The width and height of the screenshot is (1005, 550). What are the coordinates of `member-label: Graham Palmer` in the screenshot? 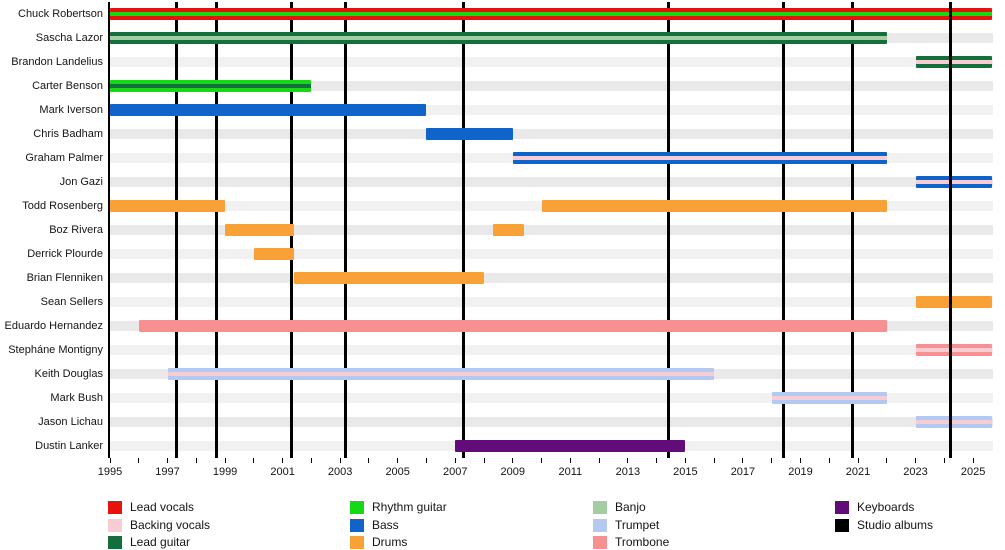 It's located at (64, 158).